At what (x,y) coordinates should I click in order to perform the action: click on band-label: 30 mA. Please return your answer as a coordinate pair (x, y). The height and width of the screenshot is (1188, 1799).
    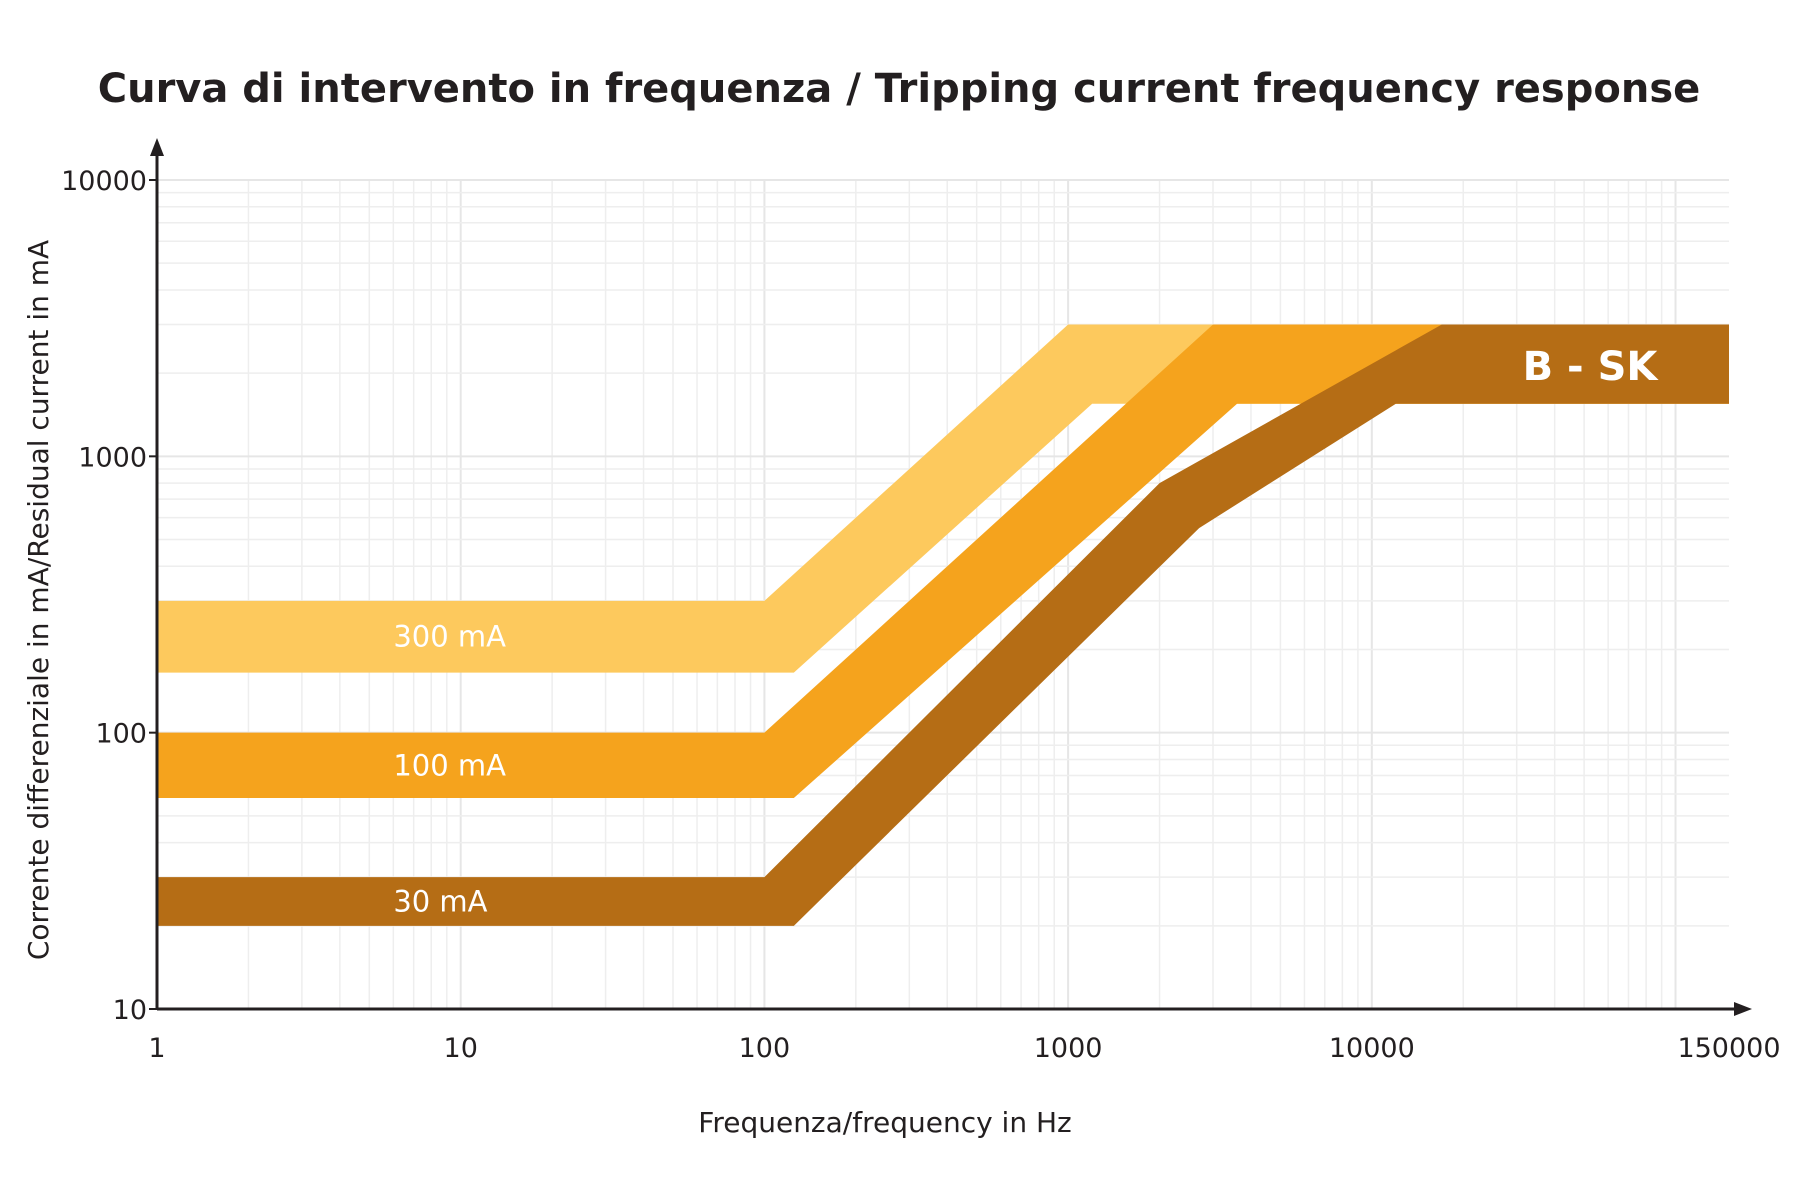
    Looking at the image, I should click on (440, 901).